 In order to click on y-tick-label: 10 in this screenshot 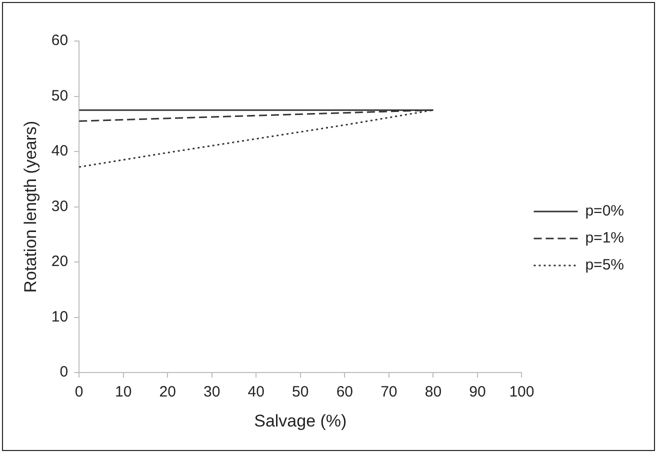, I will do `click(59, 317)`.